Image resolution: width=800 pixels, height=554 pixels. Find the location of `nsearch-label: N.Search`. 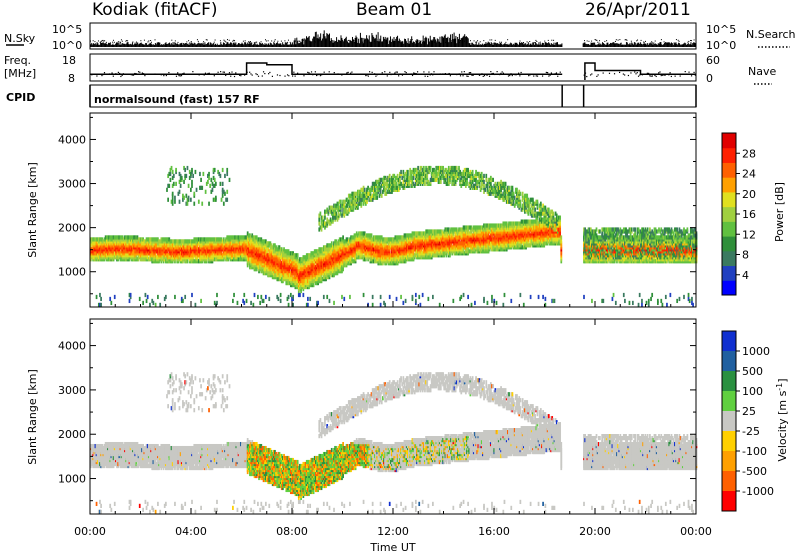

nsearch-label: N.Search is located at coordinates (771, 34).